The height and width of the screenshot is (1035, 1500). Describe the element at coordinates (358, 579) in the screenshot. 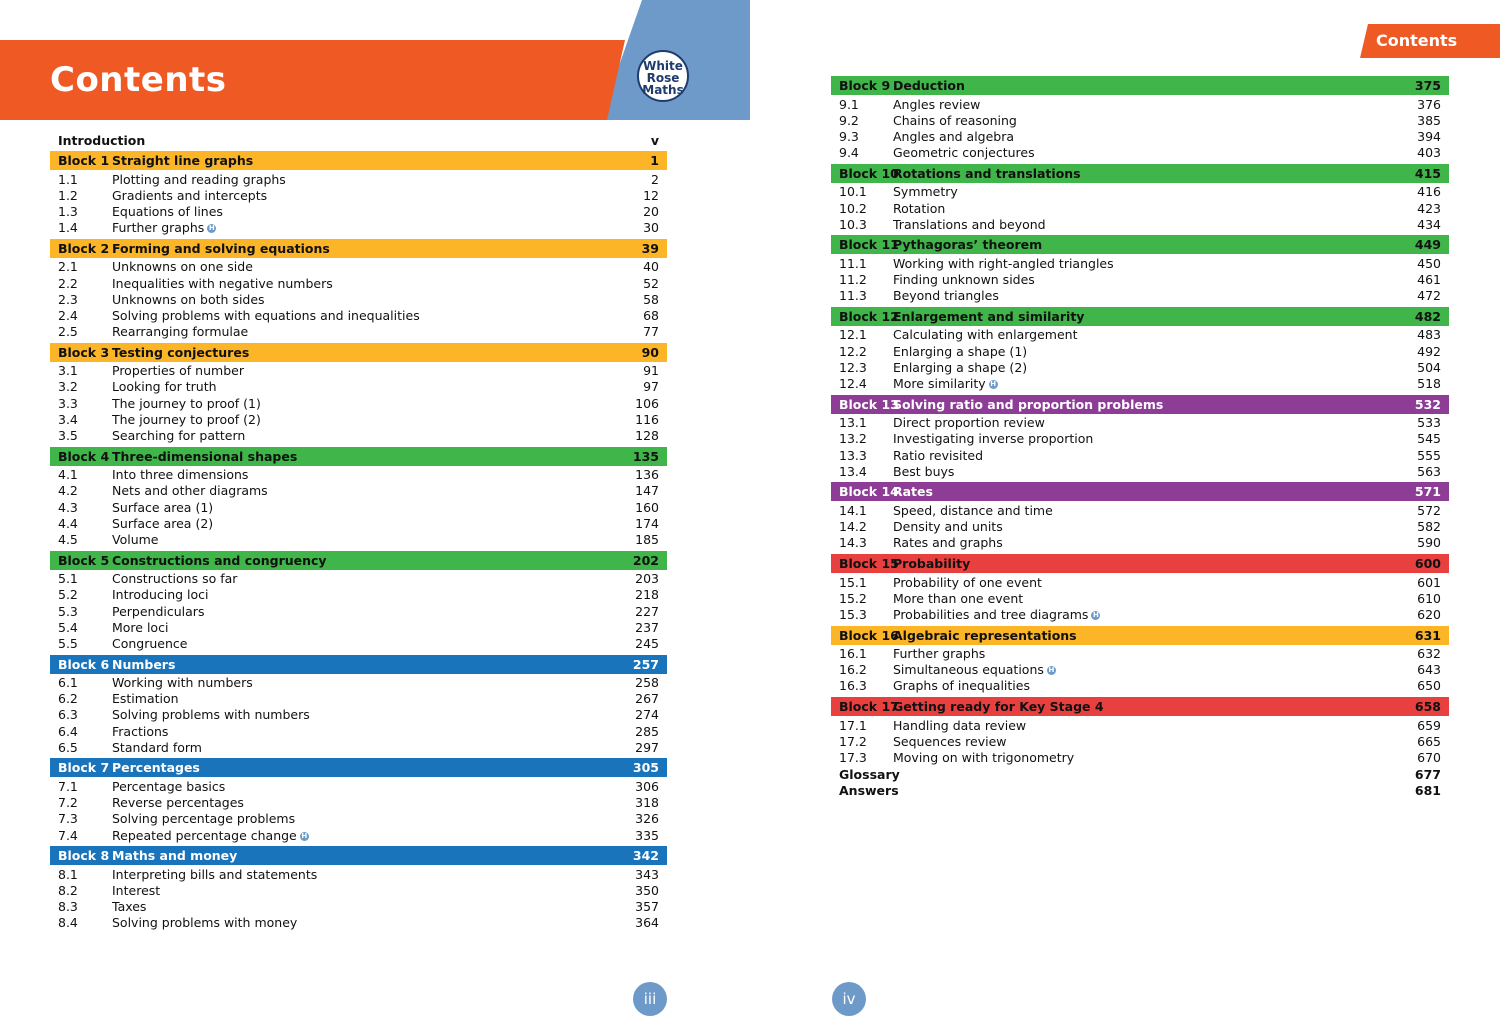

I see `toc-item: 5.1 Constructions so far 203` at that location.